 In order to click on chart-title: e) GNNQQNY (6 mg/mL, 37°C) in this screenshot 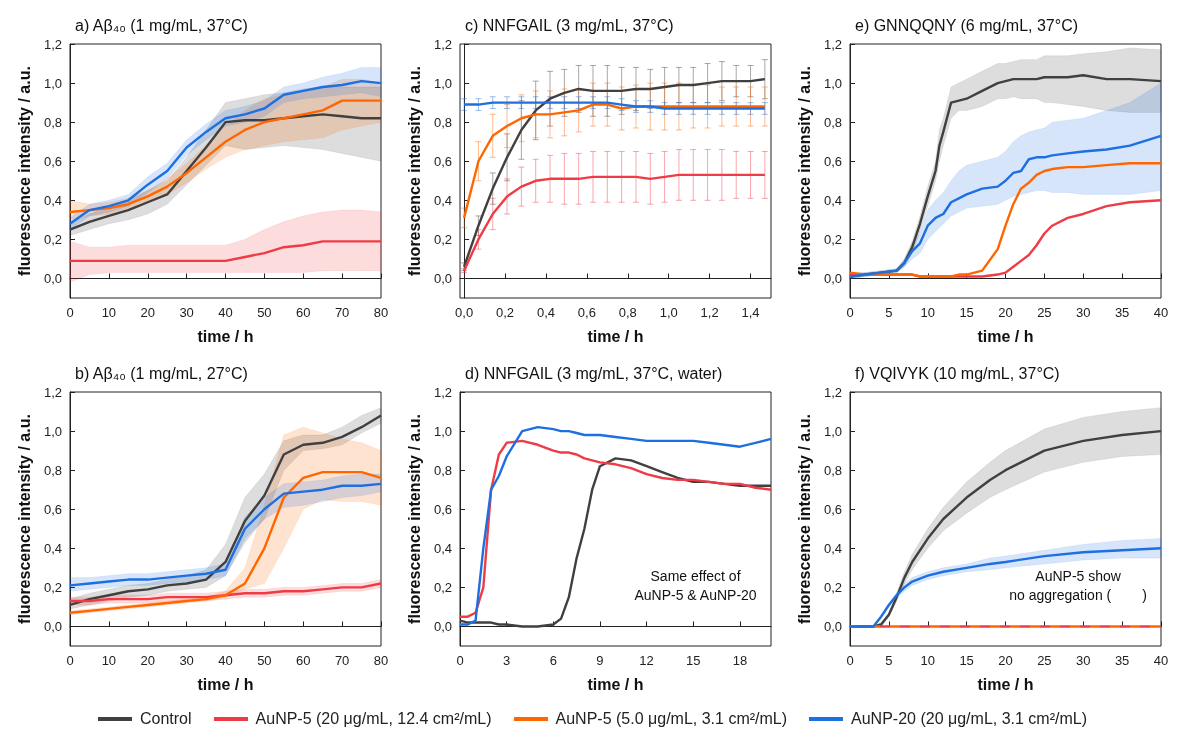, I will do `click(967, 25)`.